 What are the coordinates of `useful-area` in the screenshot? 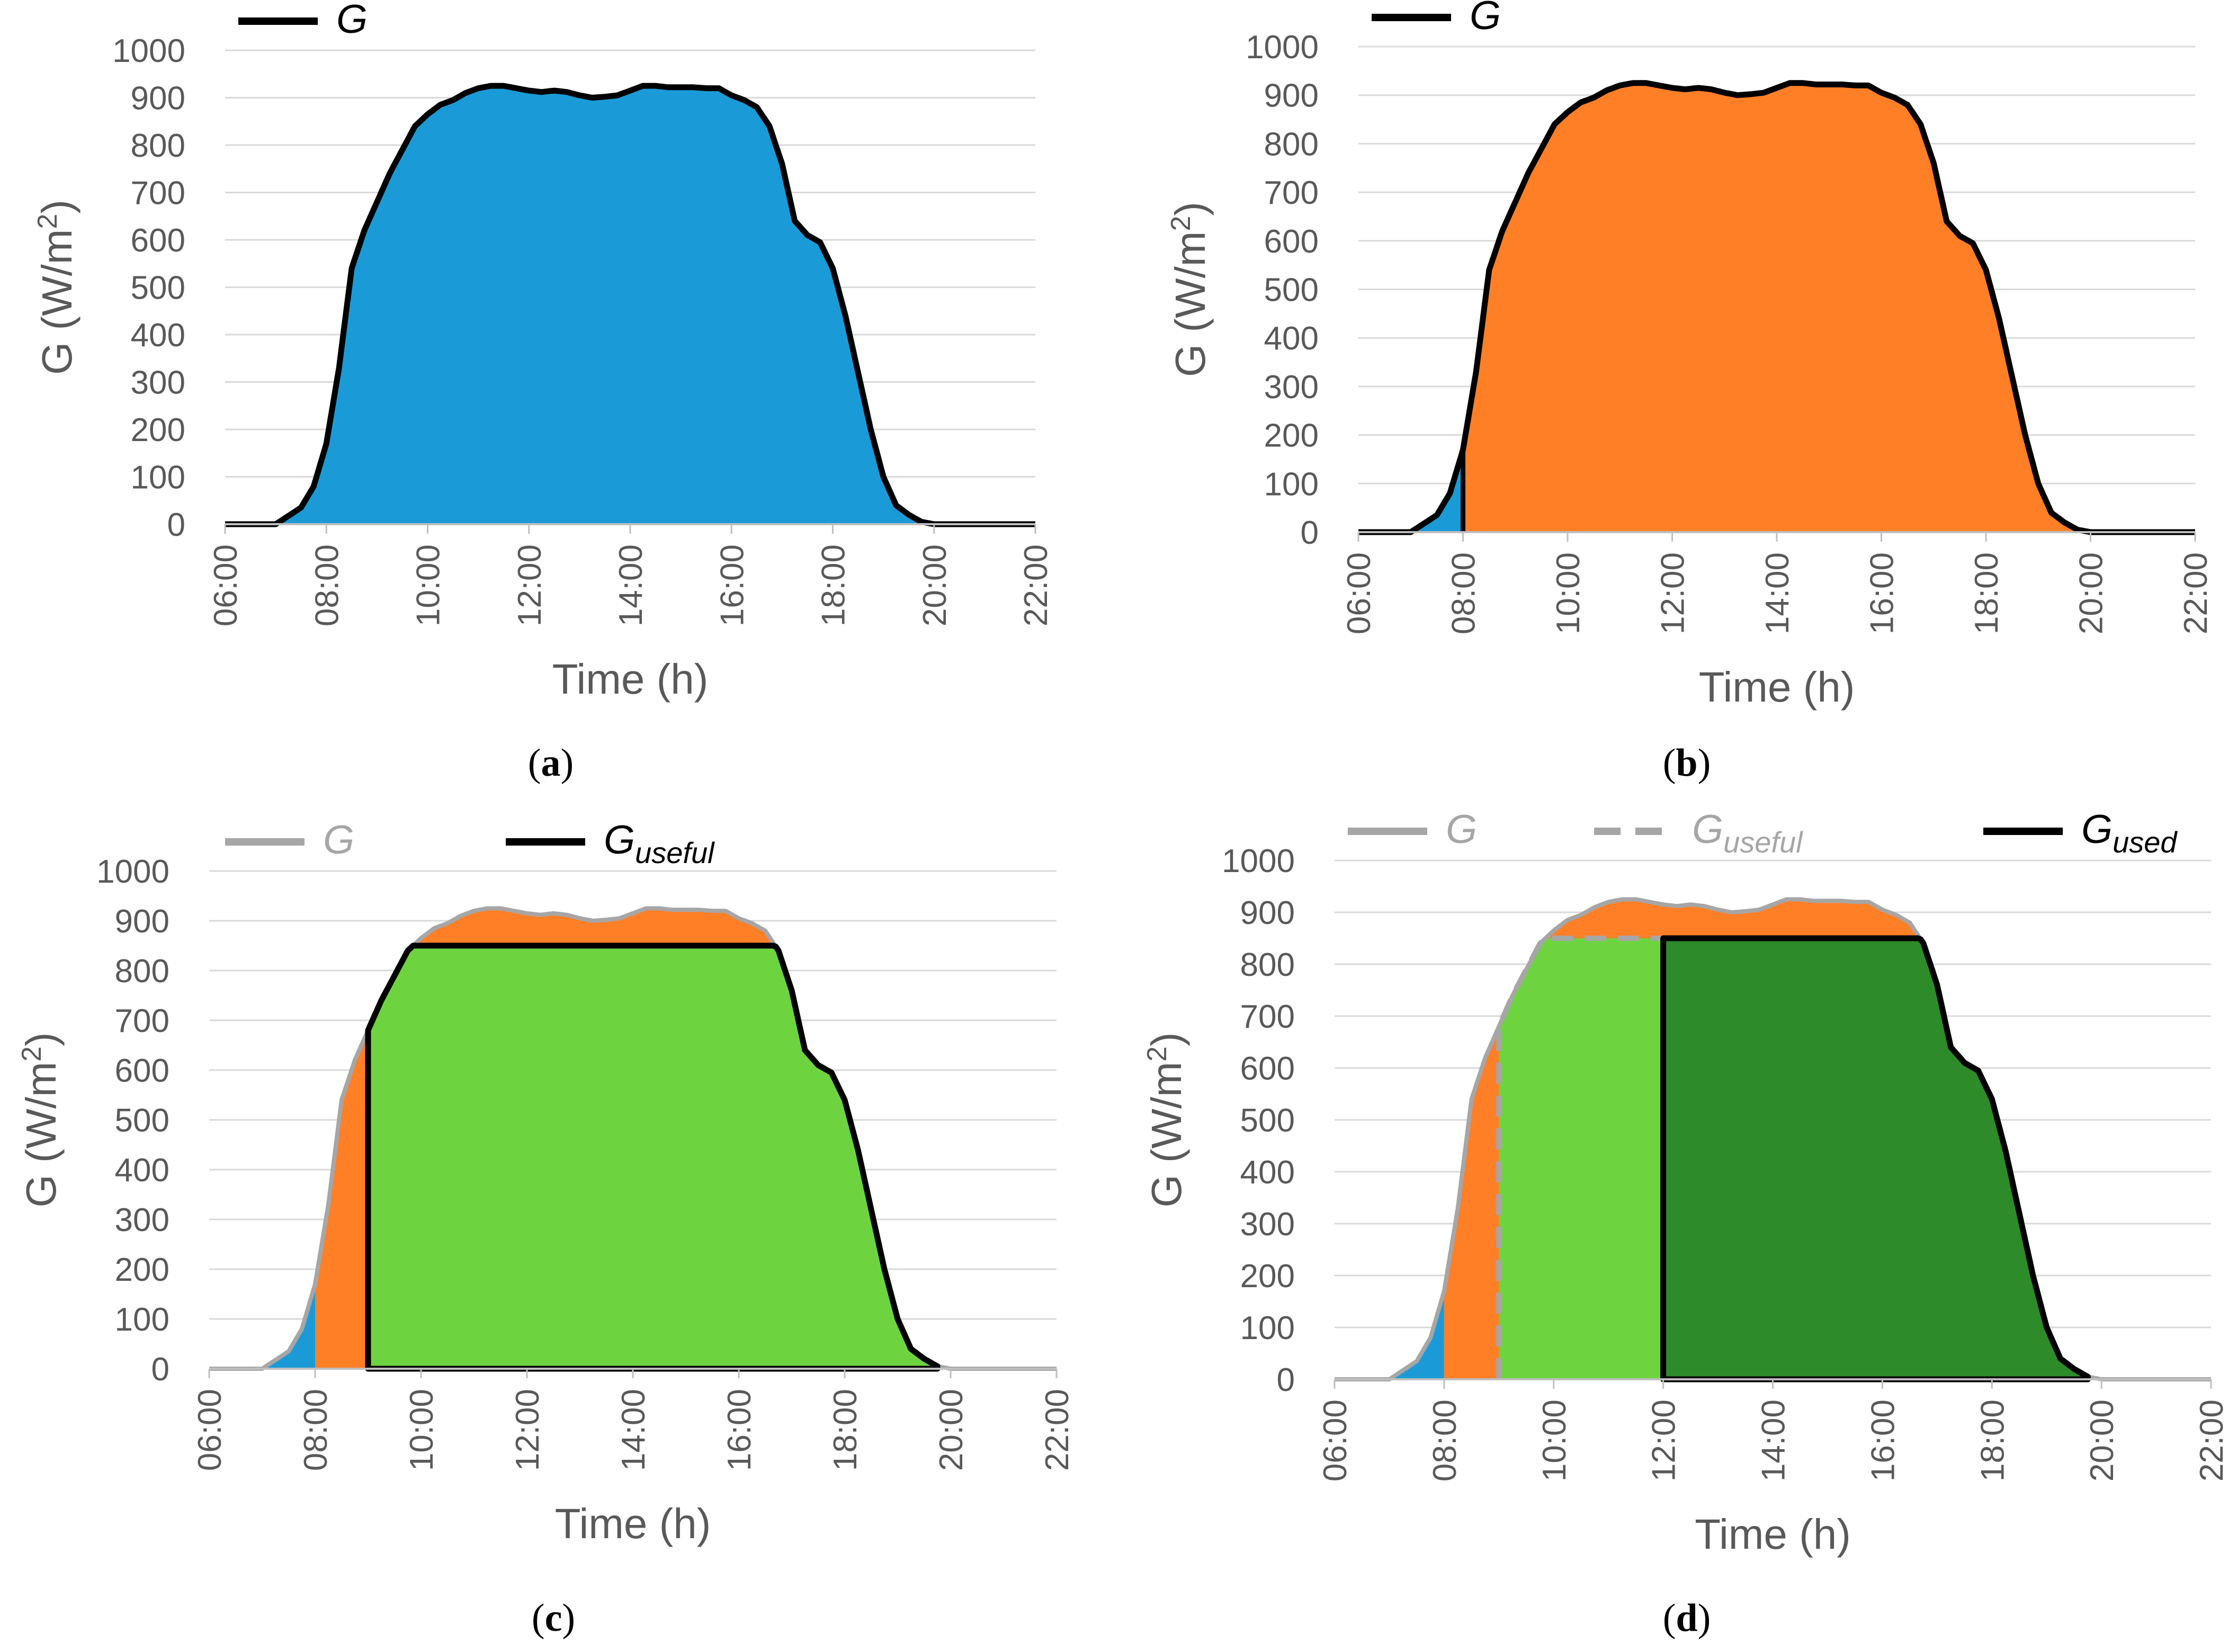 It's located at (652, 1157).